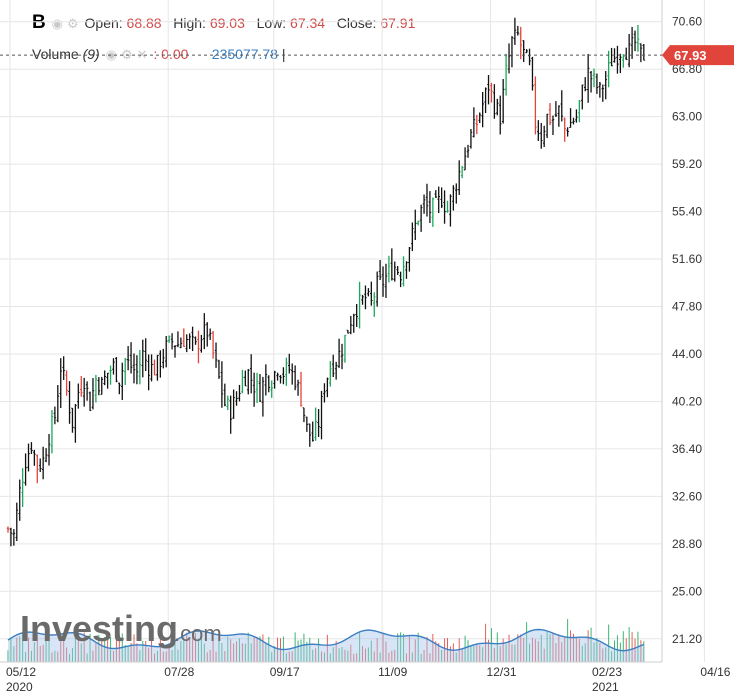 This screenshot has width=734, height=696. What do you see at coordinates (502, 672) in the screenshot?
I see `x-tick-label: 12/31` at bounding box center [502, 672].